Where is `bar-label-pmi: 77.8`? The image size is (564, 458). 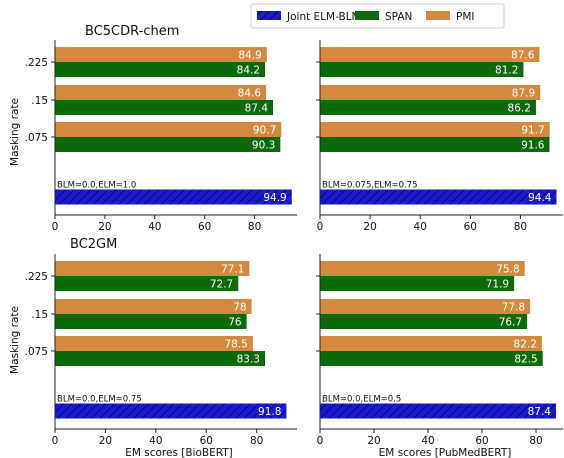
bar-label-pmi: 77.8 is located at coordinates (513, 308).